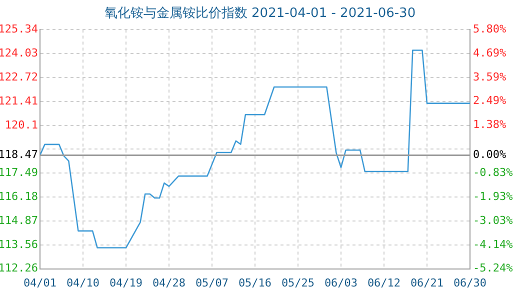 Image resolution: width=520 pixels, height=300 pixels. What do you see at coordinates (489, 101) in the screenshot?
I see `y2-tick-label: 2.49%` at bounding box center [489, 101].